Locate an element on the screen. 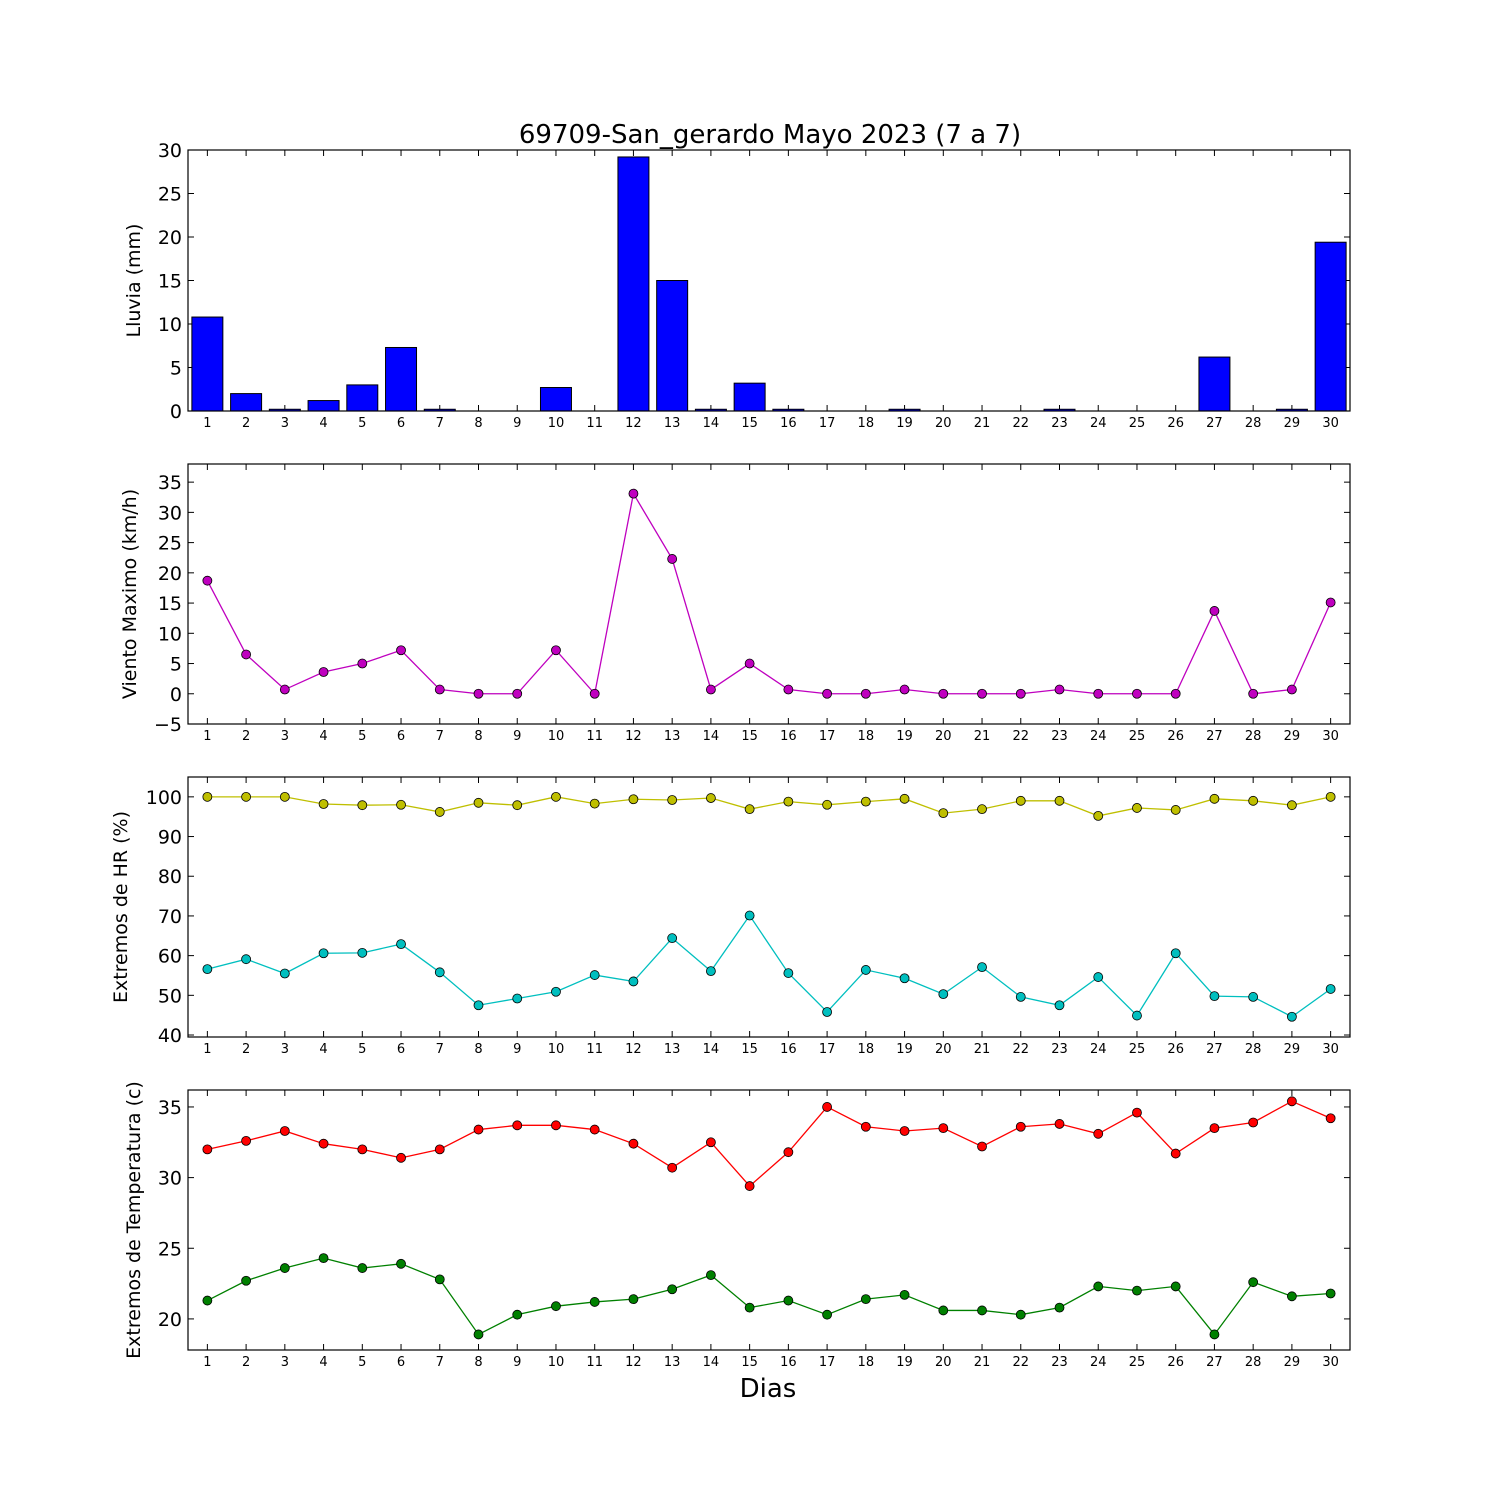 The image size is (1500, 1500). x-tick-label: 23 is located at coordinates (1059, 736).